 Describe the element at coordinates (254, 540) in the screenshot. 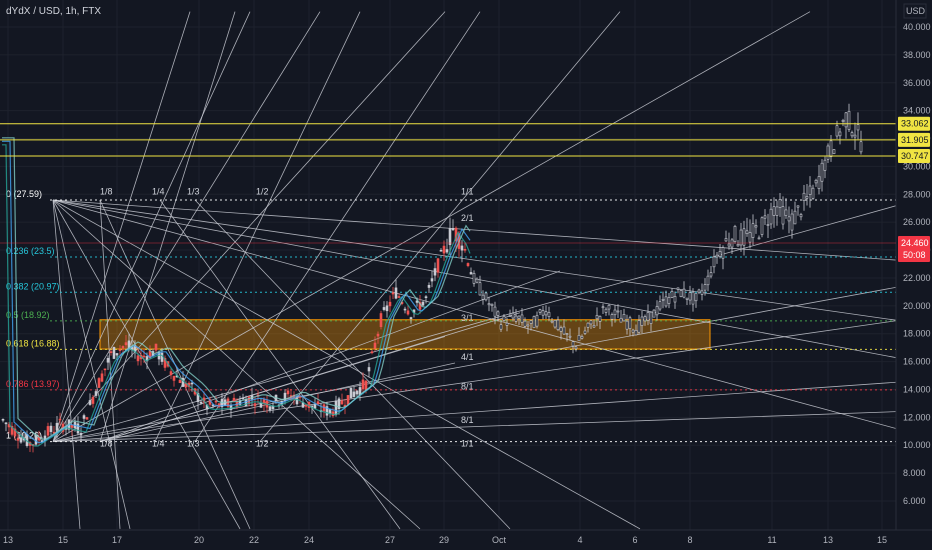

I see `time-tick-label: 22` at that location.